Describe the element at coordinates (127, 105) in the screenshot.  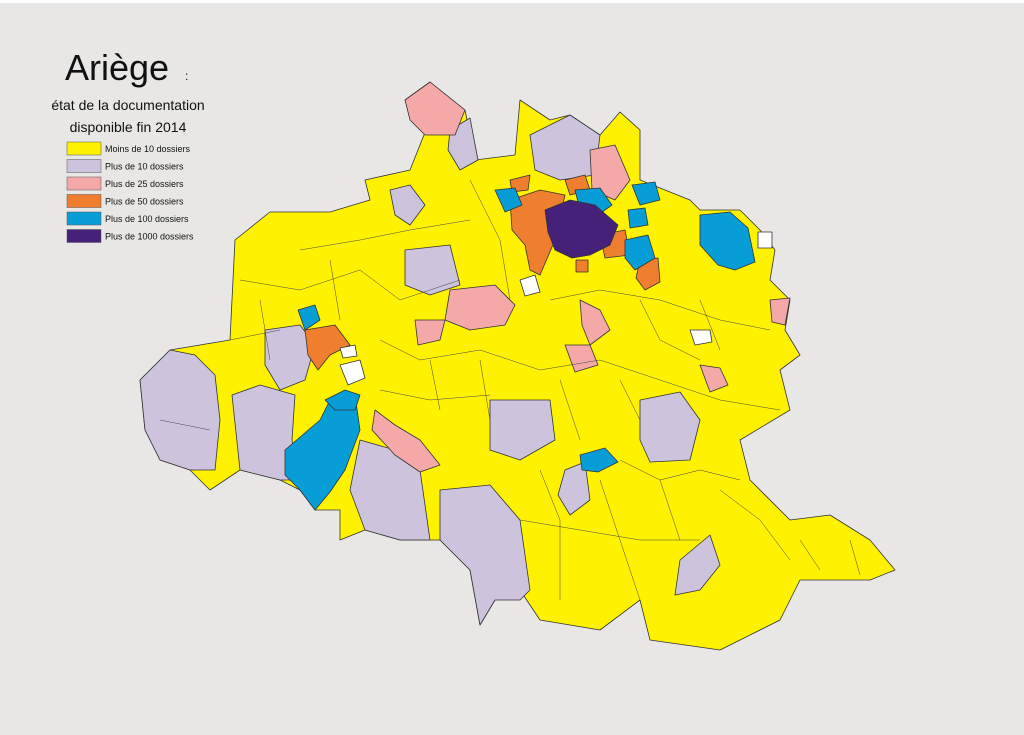
I see `subtitle: état de la documentation` at that location.